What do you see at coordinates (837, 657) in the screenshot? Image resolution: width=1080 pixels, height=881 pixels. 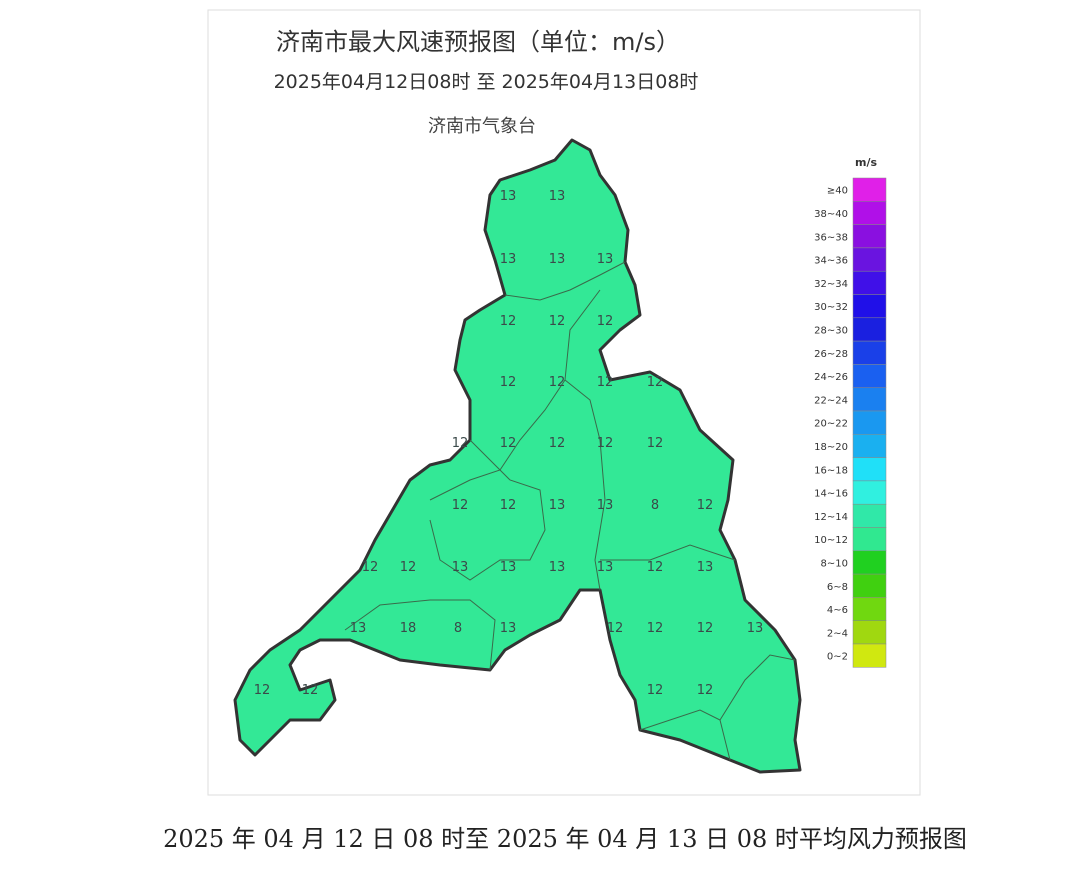 I see `legend-label: 0~2` at bounding box center [837, 657].